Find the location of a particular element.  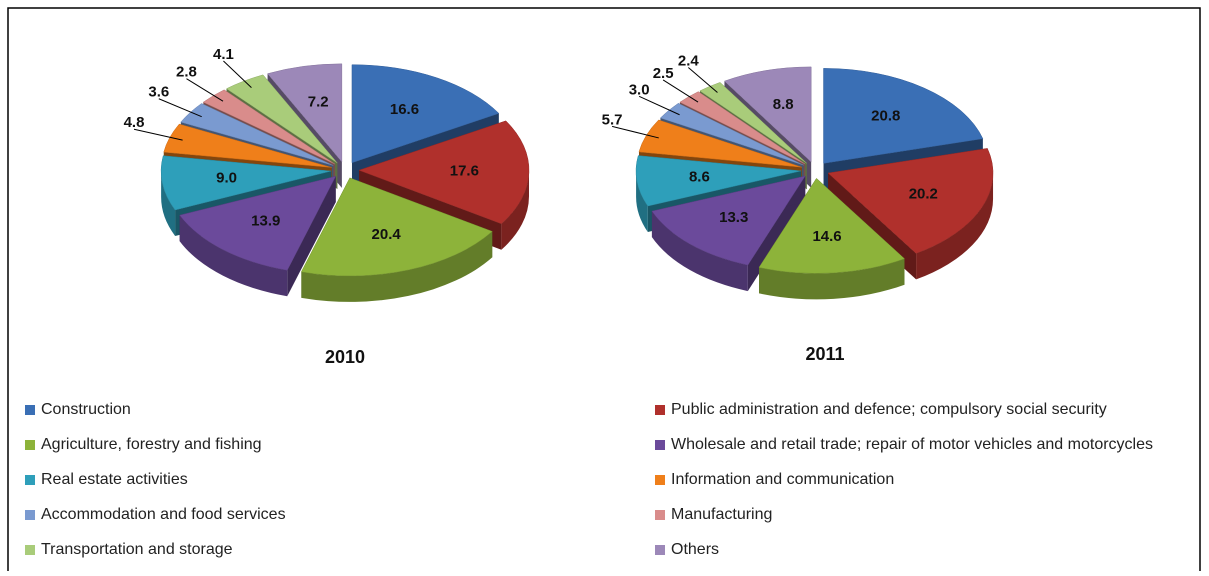

data-label: 20.2 is located at coordinates (923, 193).